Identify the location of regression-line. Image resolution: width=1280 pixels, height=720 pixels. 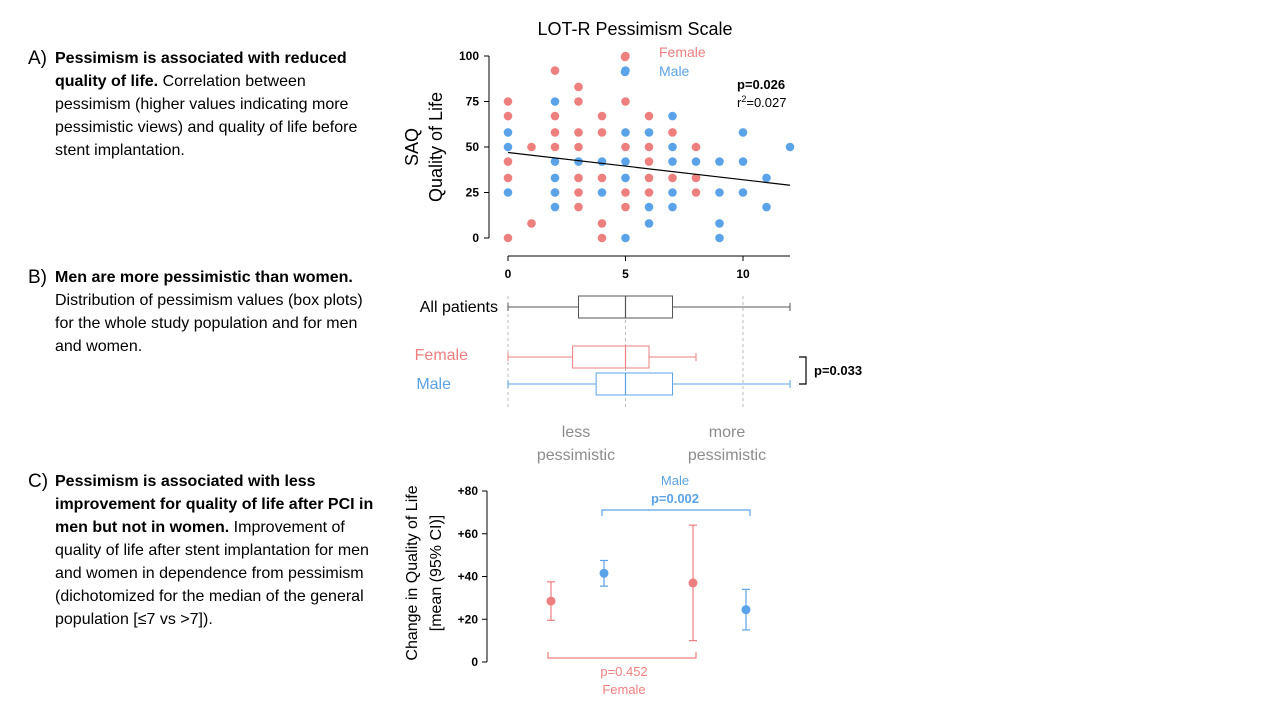
(649, 168).